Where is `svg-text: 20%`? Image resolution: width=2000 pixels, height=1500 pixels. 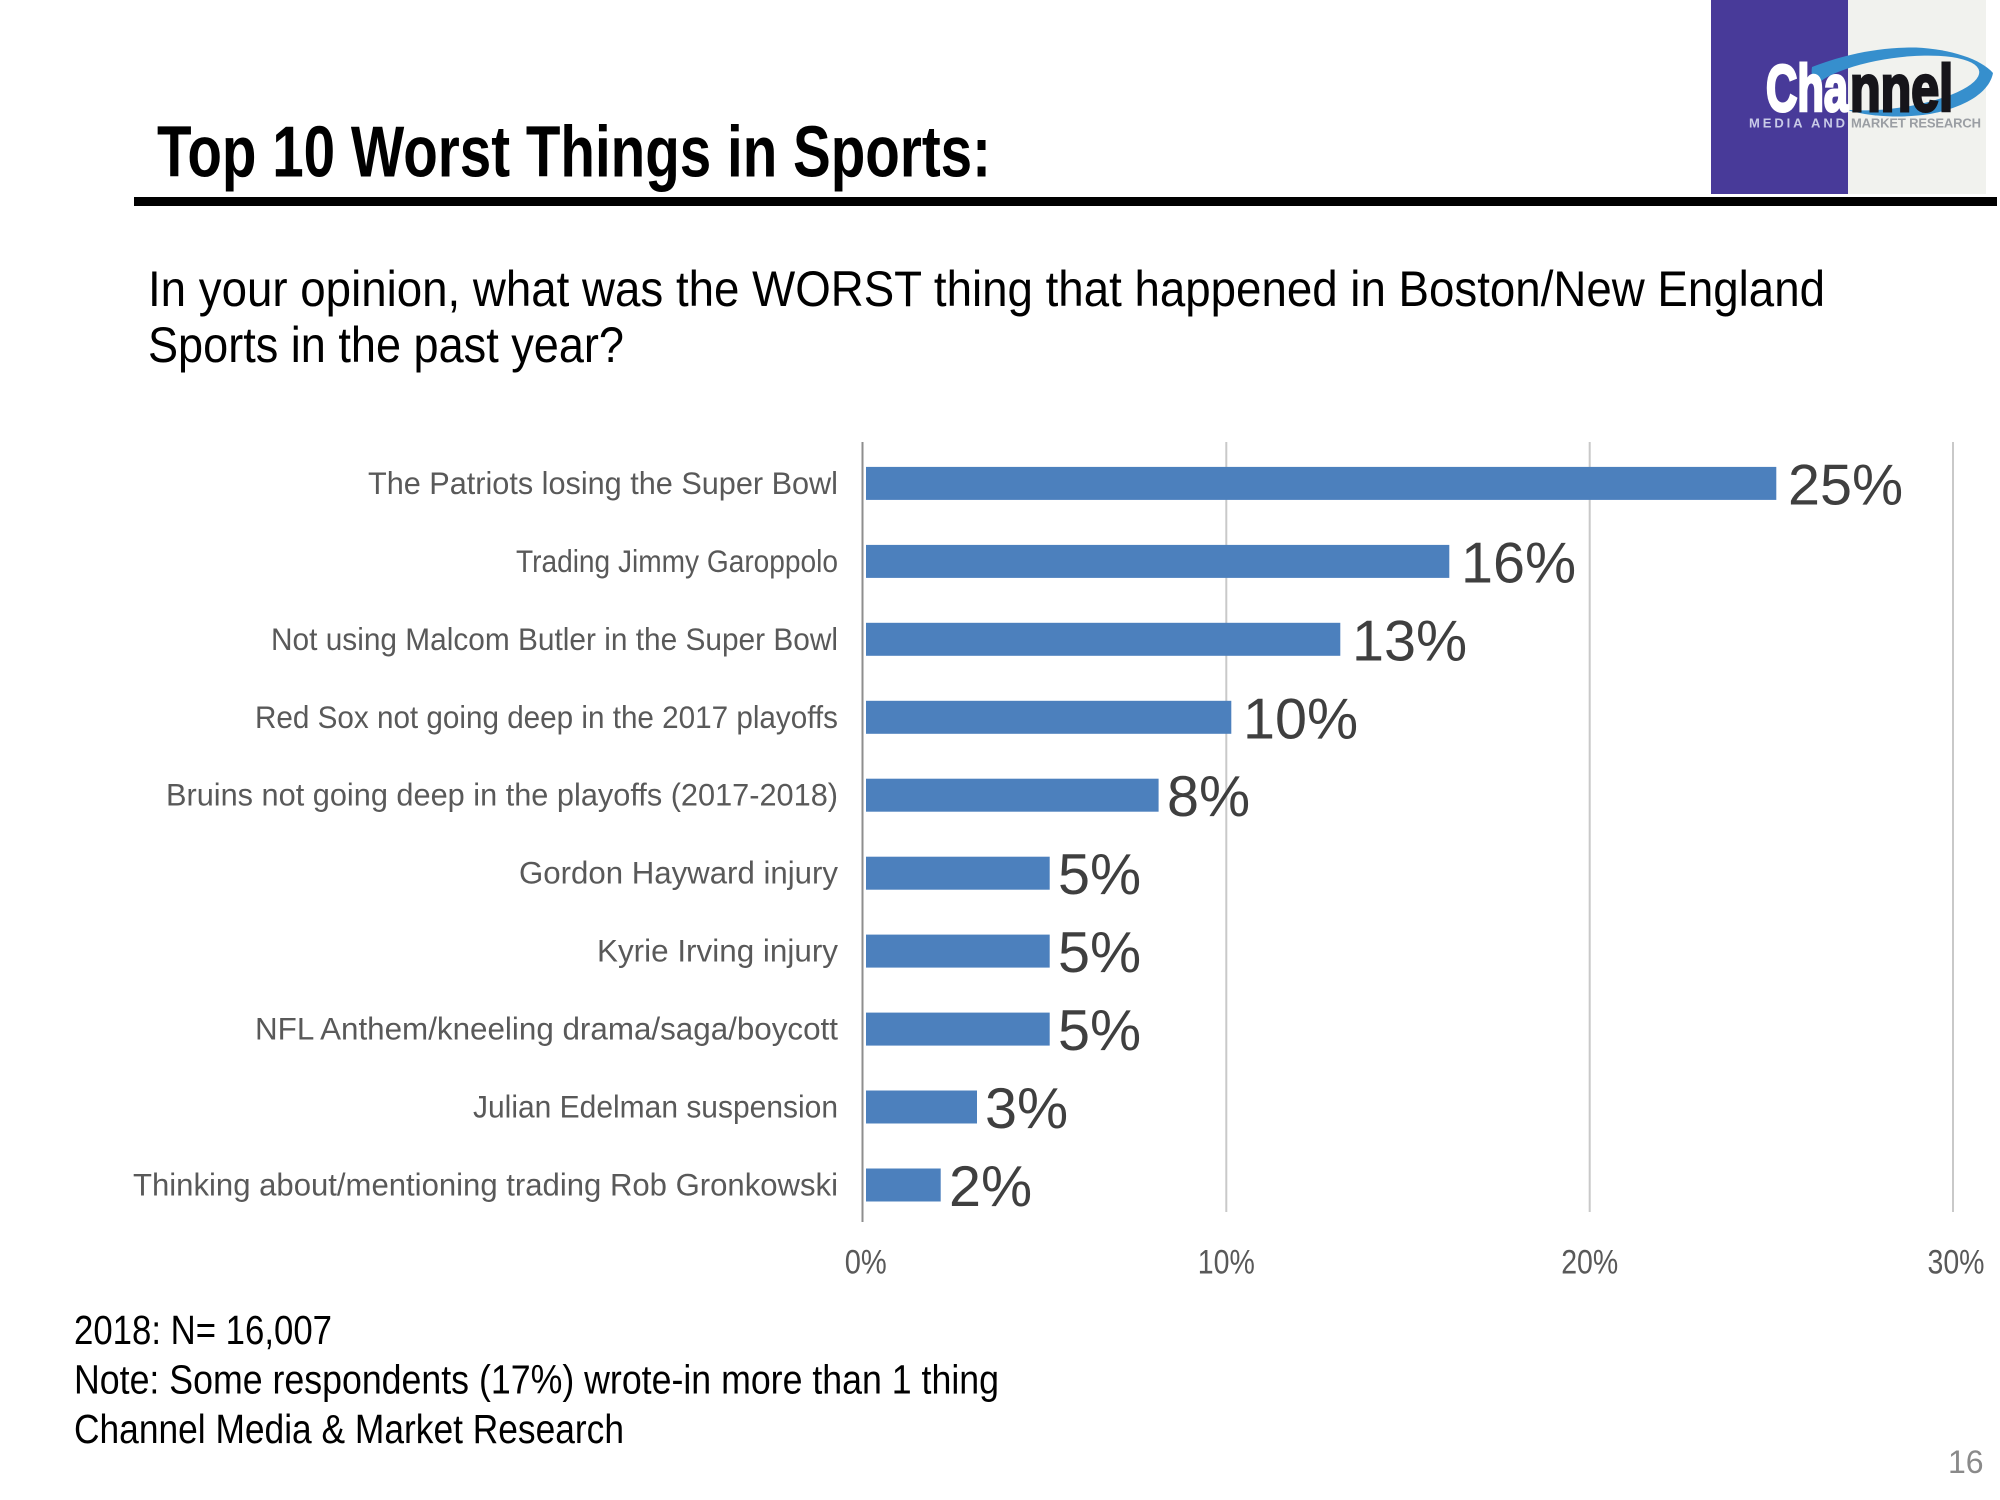 svg-text: 20% is located at coordinates (1589, 1263).